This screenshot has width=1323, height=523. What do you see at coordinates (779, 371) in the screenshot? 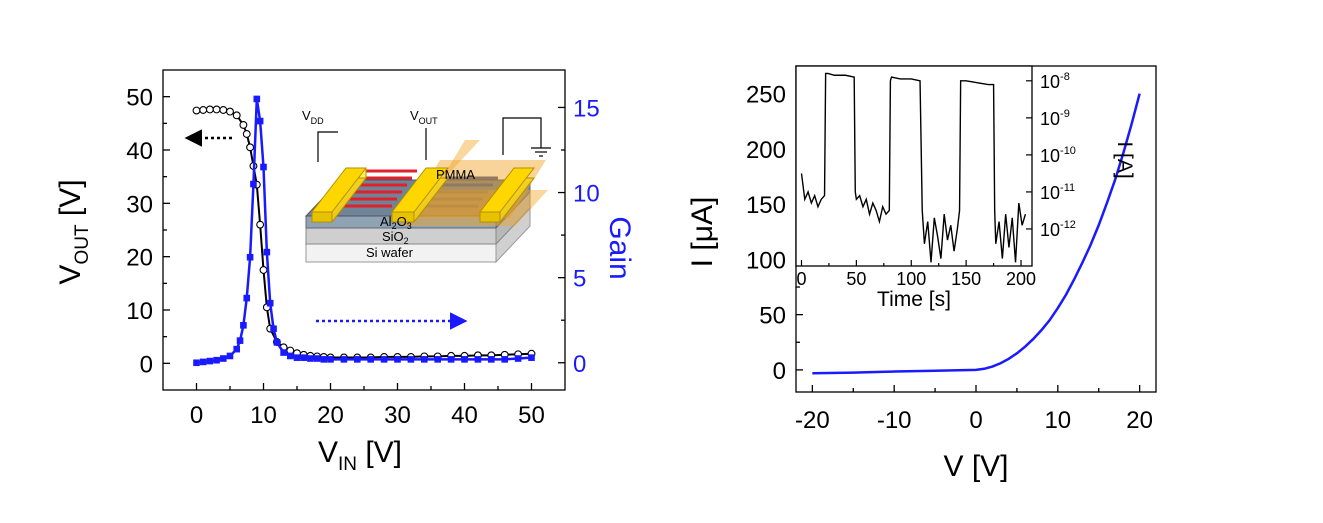
I see `y-tick-label: 0` at bounding box center [779, 371].